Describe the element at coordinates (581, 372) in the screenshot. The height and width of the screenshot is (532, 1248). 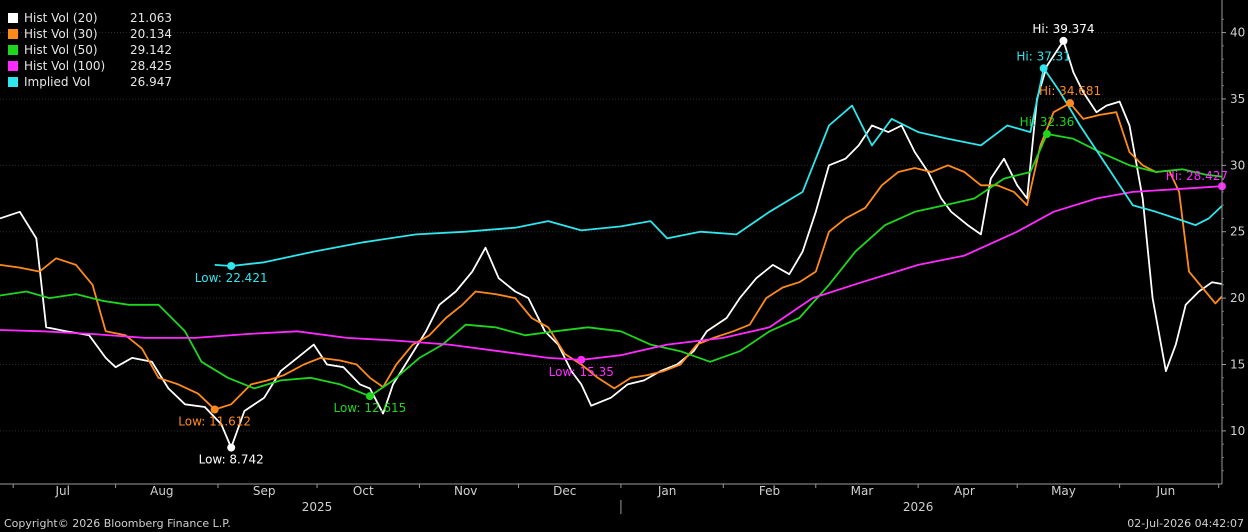
I see `annotation-label: Low: 15.35` at that location.